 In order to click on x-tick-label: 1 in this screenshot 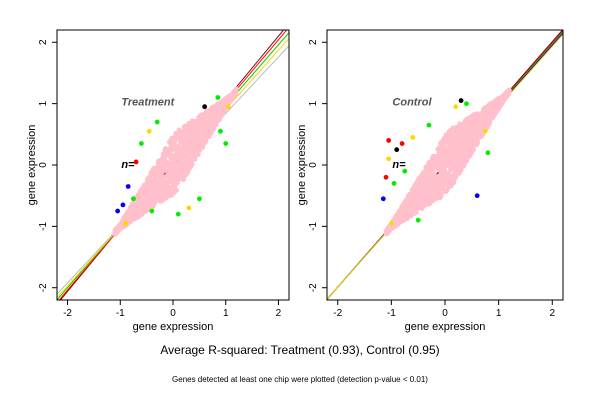, I will do `click(226, 313)`.